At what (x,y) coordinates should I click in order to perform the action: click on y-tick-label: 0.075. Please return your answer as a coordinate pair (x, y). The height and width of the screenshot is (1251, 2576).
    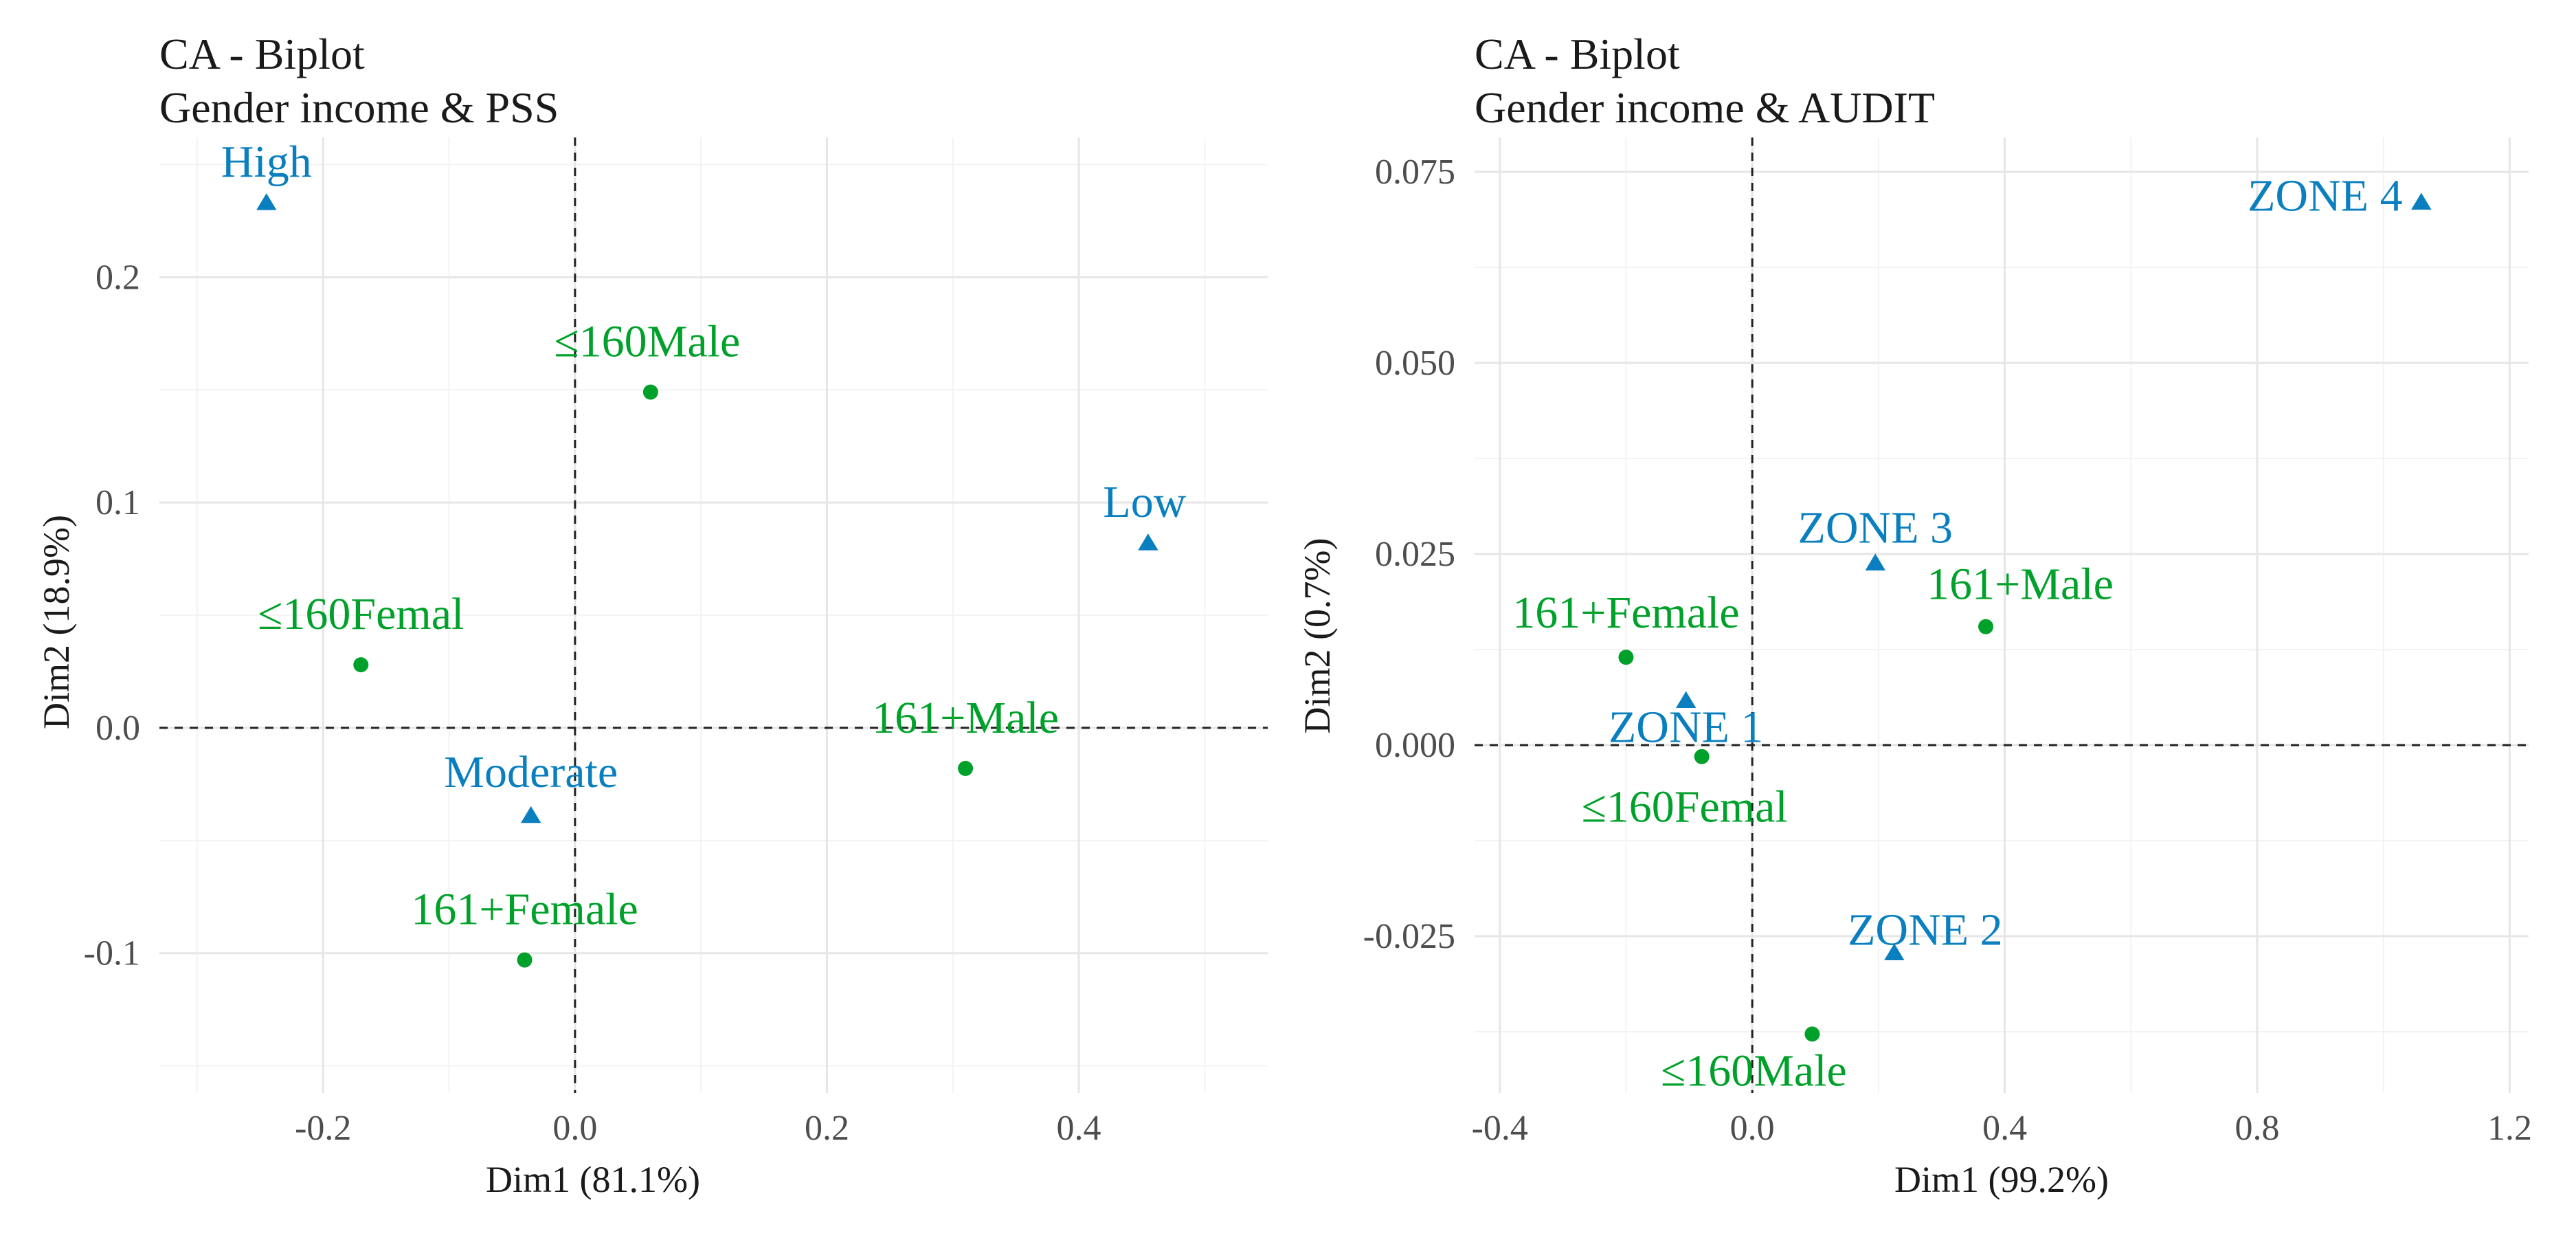
    Looking at the image, I should click on (1415, 172).